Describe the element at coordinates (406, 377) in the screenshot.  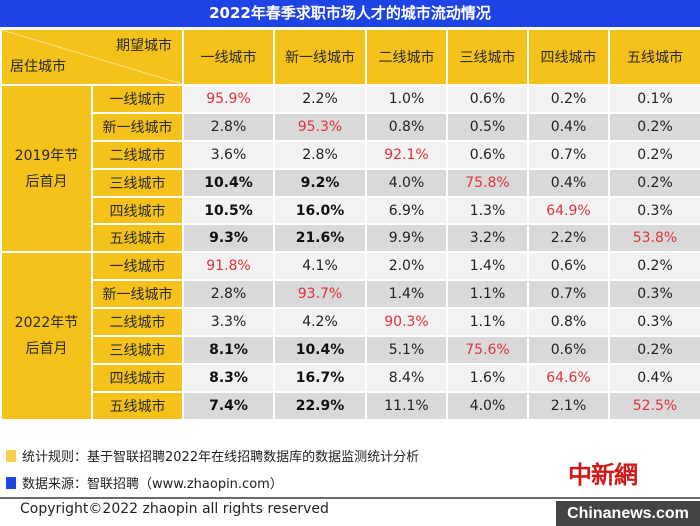
I see `value-cell: 8.4%` at that location.